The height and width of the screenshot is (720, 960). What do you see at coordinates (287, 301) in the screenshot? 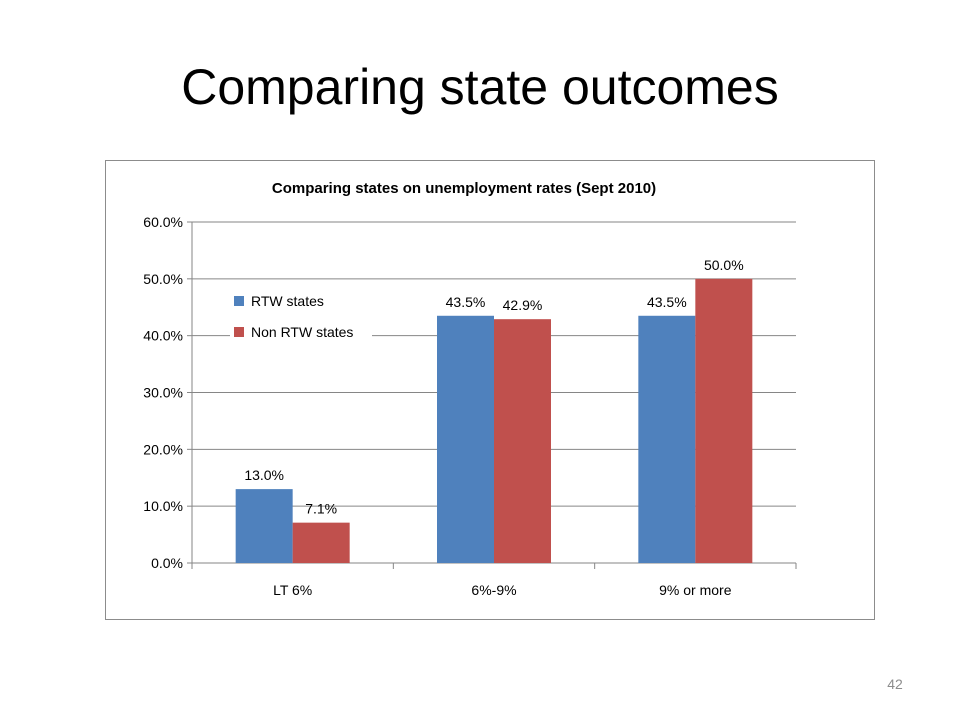
I see `legend-label: RTW states` at bounding box center [287, 301].